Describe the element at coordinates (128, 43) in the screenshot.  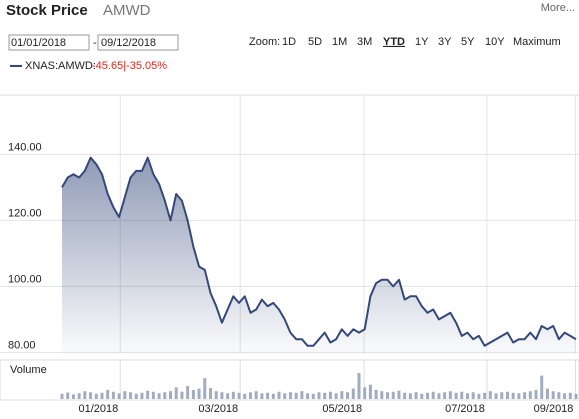
I see `date-to: 09/12/2018` at that location.